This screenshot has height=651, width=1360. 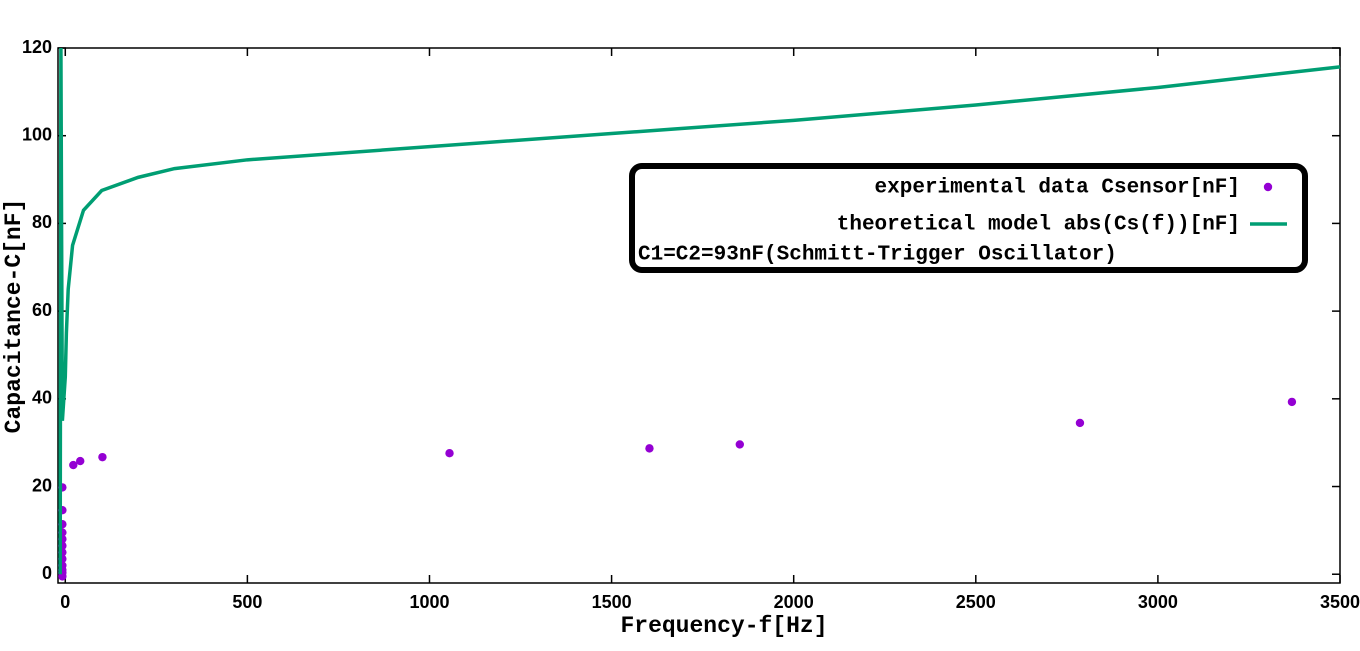 What do you see at coordinates (42, 222) in the screenshot?
I see `y-tick-label: 80` at bounding box center [42, 222].